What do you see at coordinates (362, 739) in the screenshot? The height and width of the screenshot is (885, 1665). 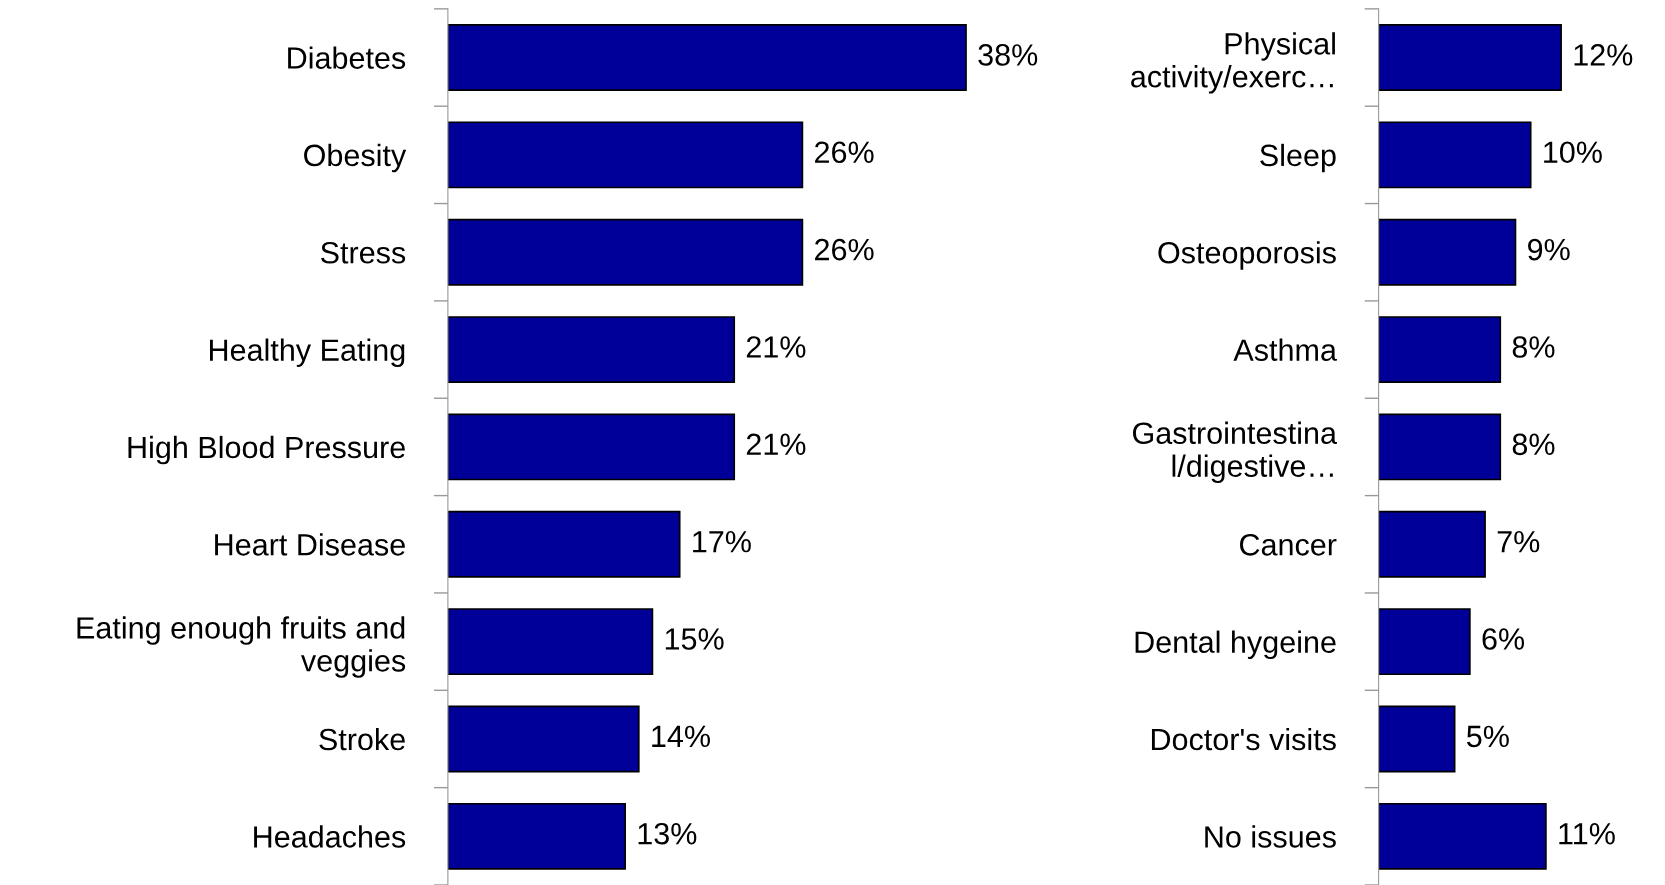 I see `y-tick-label: Stroke` at bounding box center [362, 739].